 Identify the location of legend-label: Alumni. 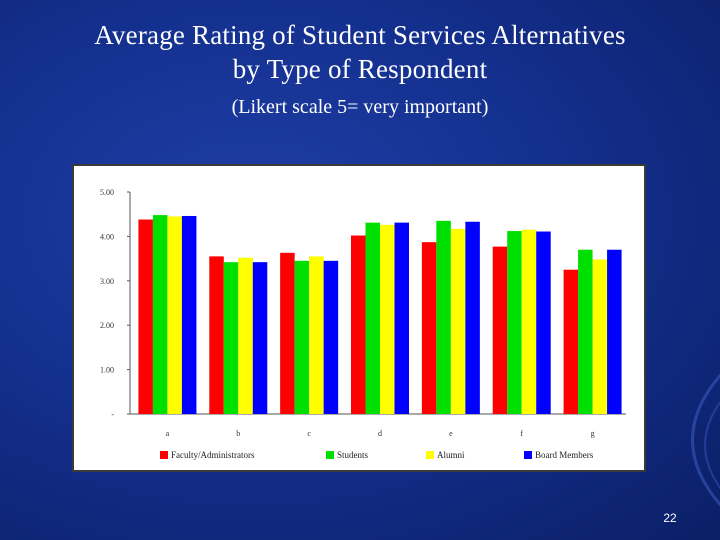
(451, 455).